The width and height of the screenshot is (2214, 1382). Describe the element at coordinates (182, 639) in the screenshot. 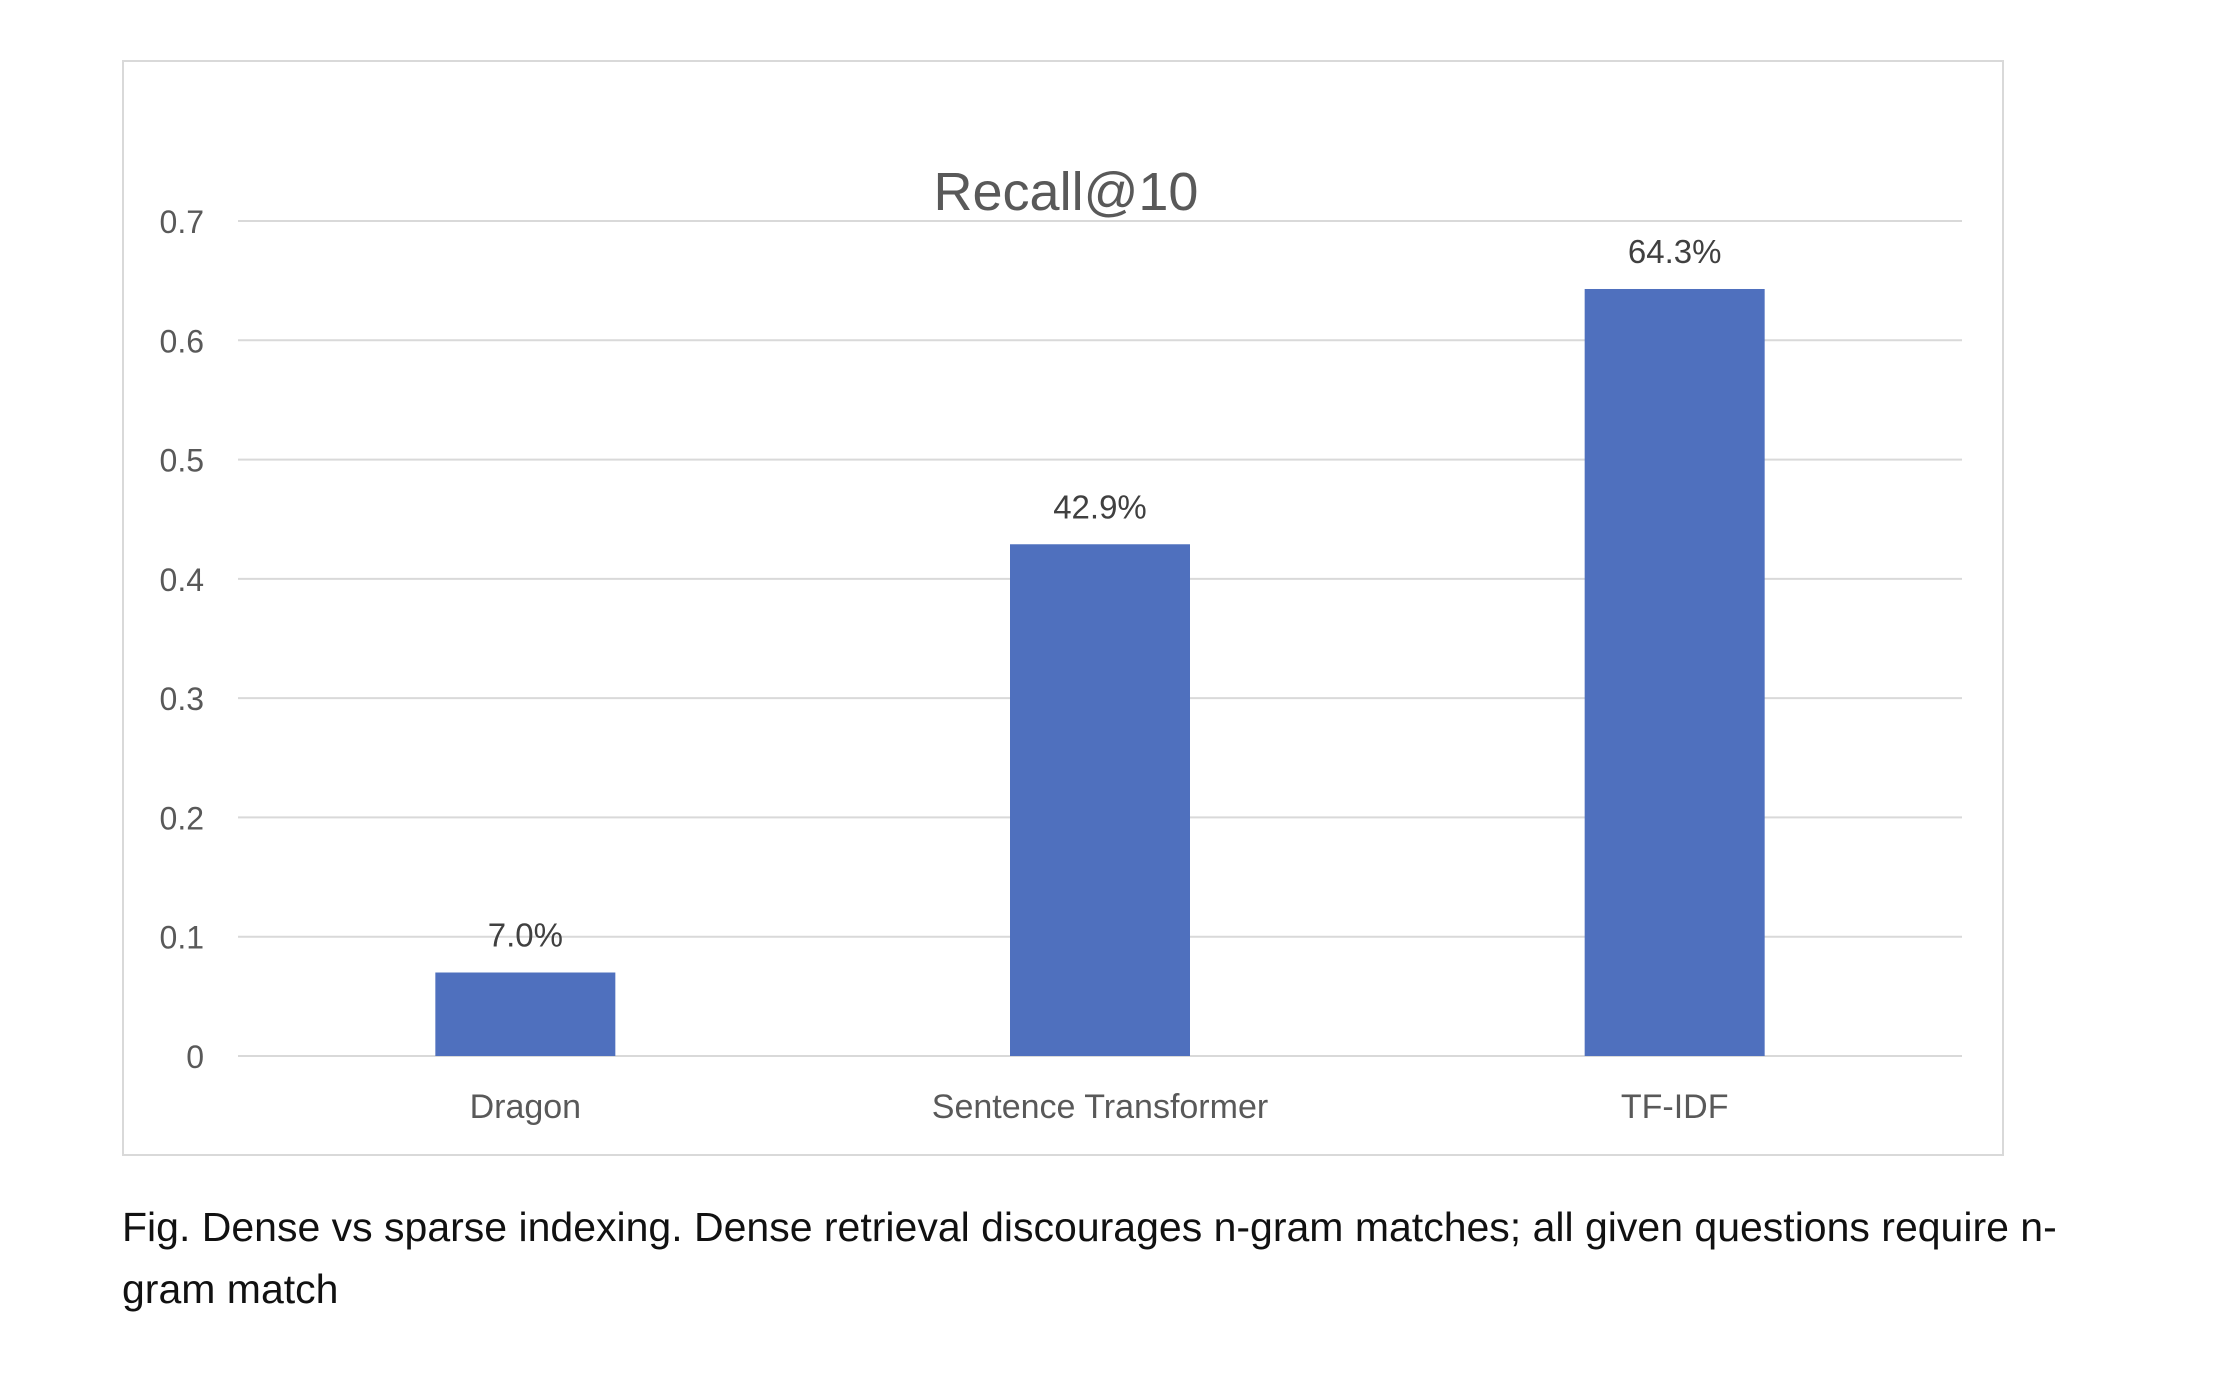

I see `y-axis-tick-labels: 0 0.1 0.2 0.3 0.4 0.5 0.6 0.7` at that location.